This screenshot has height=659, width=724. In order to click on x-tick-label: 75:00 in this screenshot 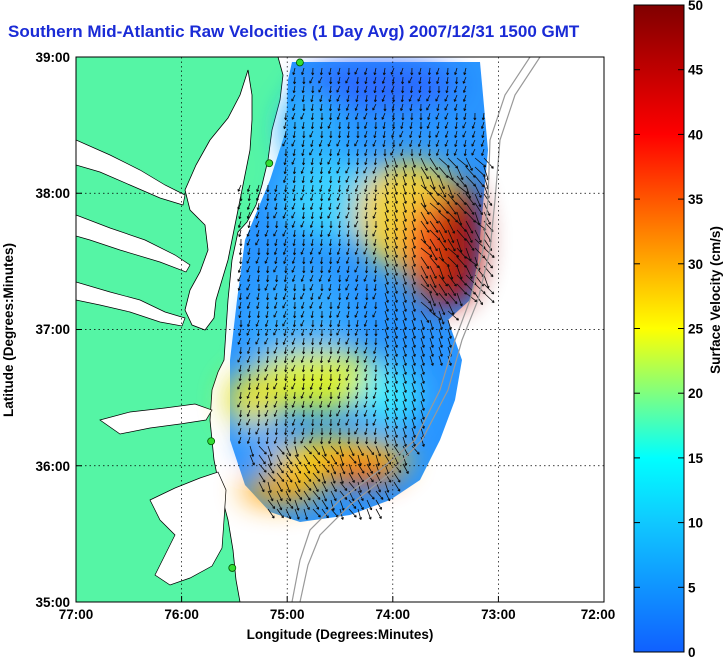, I will do `click(287, 614)`.